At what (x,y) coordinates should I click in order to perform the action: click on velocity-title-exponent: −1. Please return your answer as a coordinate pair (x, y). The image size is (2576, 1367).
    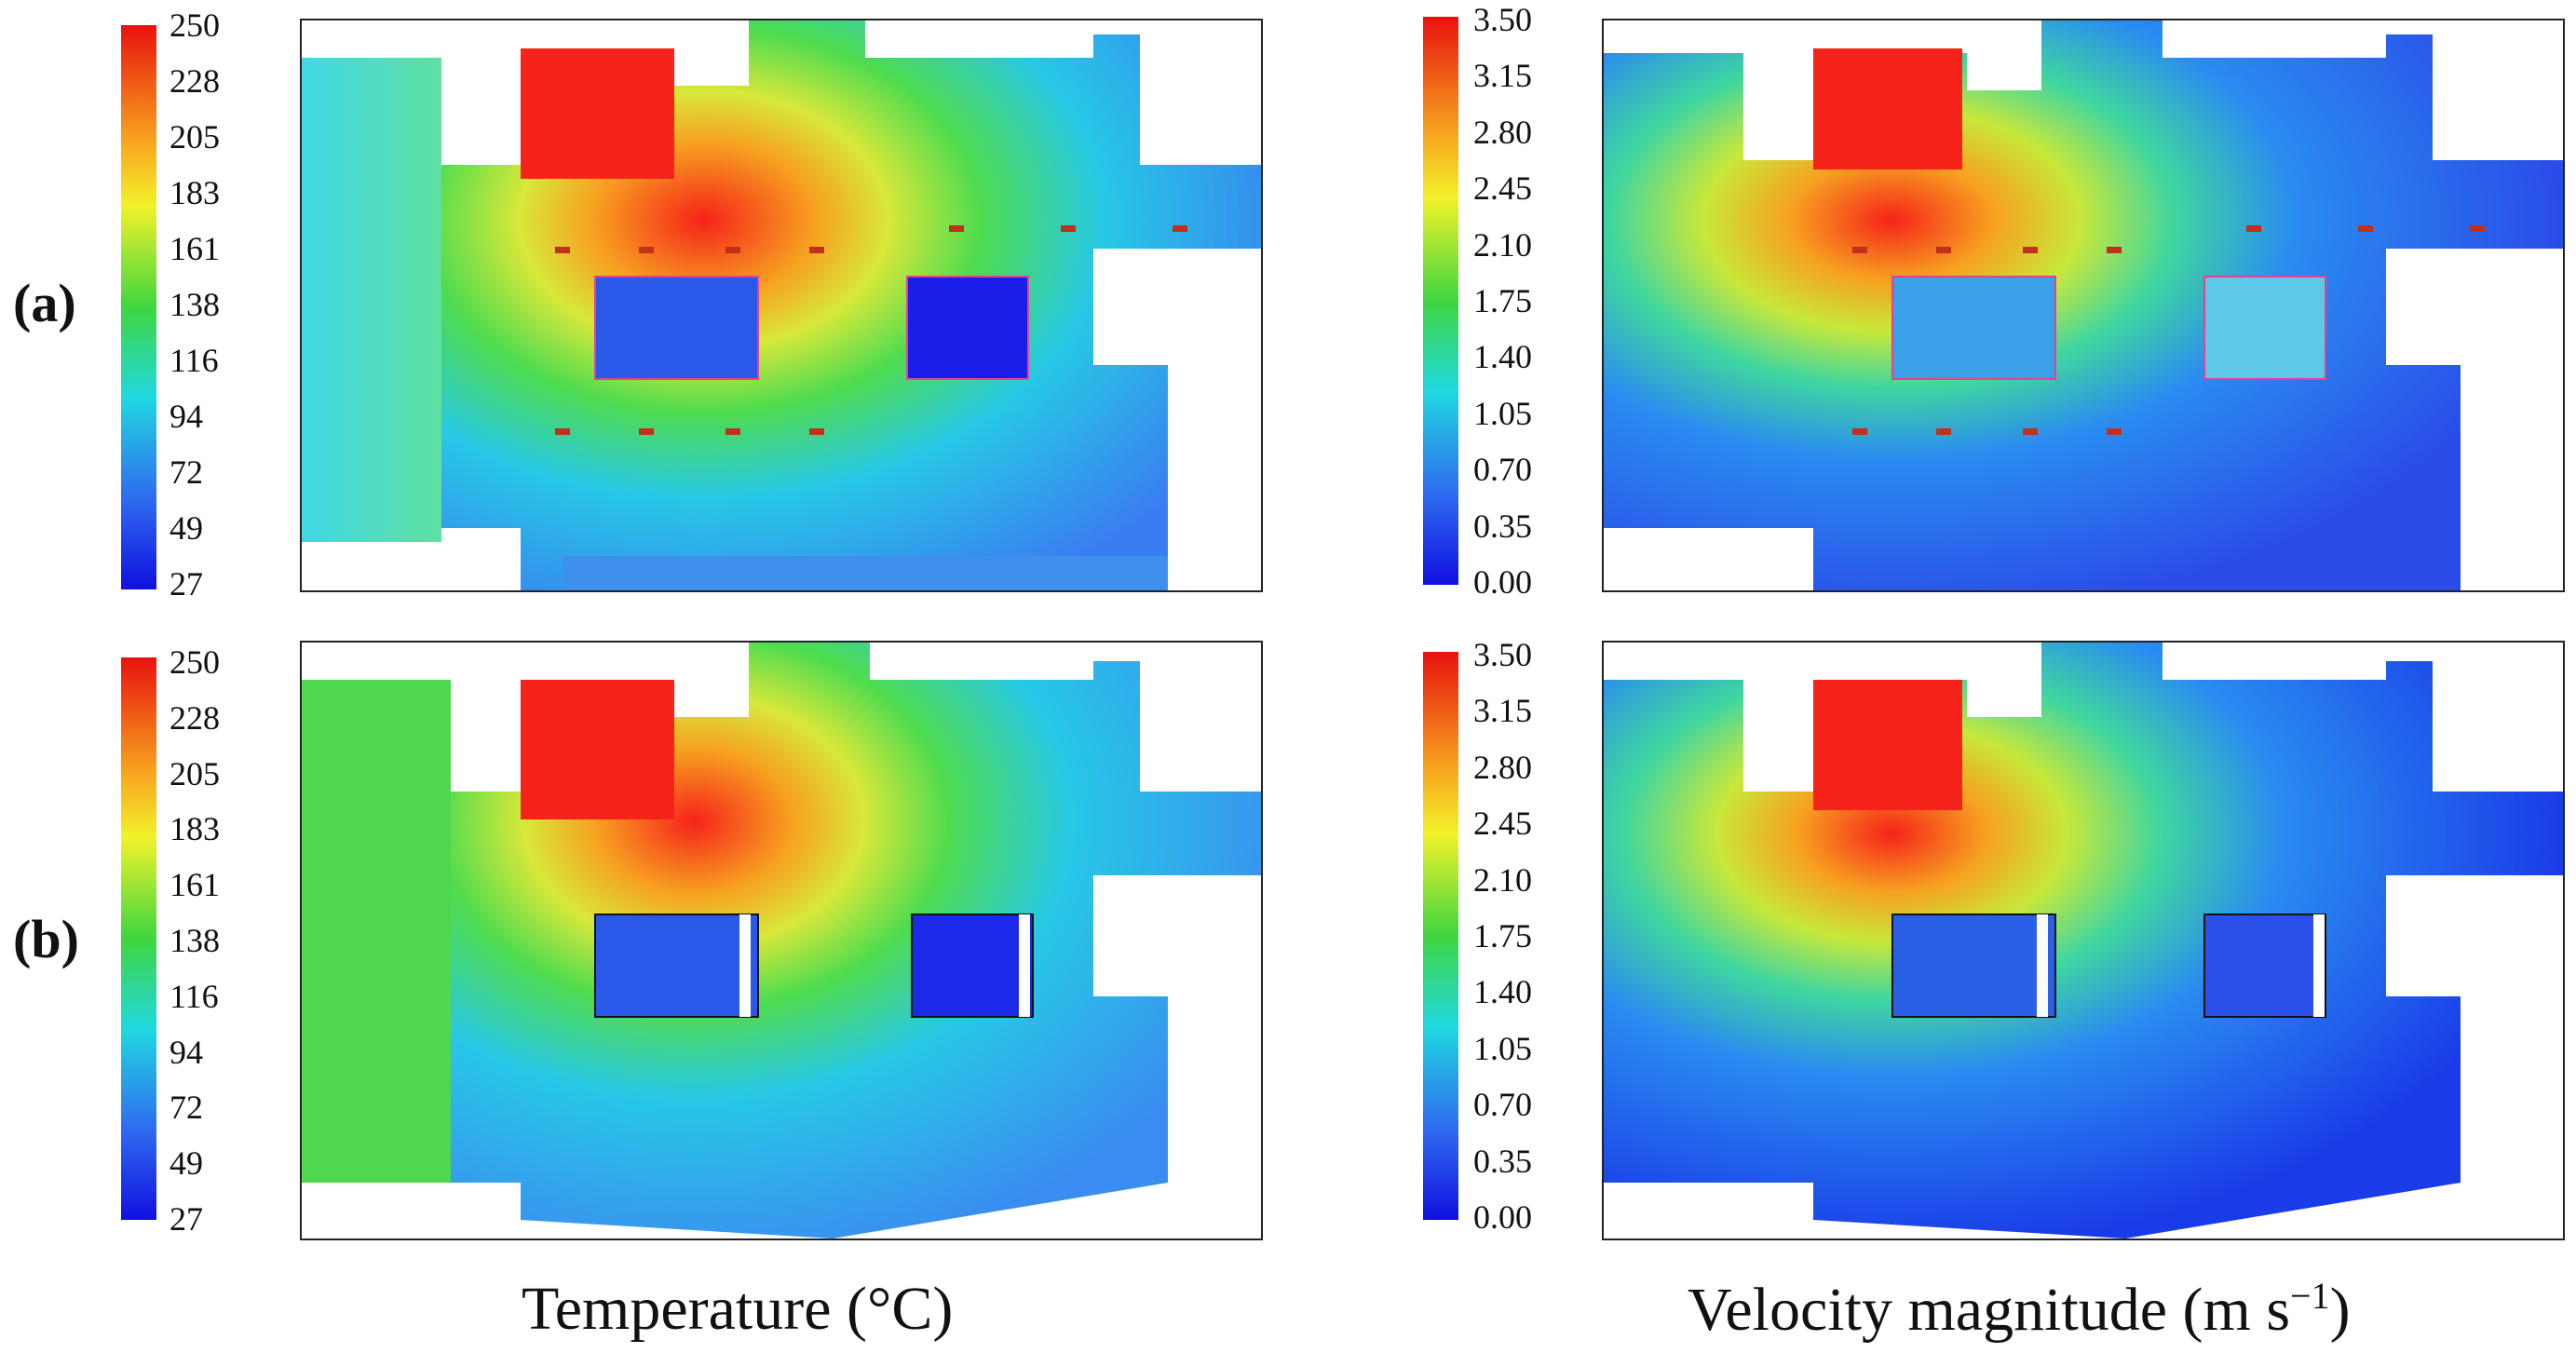
    Looking at the image, I should click on (2310, 1296).